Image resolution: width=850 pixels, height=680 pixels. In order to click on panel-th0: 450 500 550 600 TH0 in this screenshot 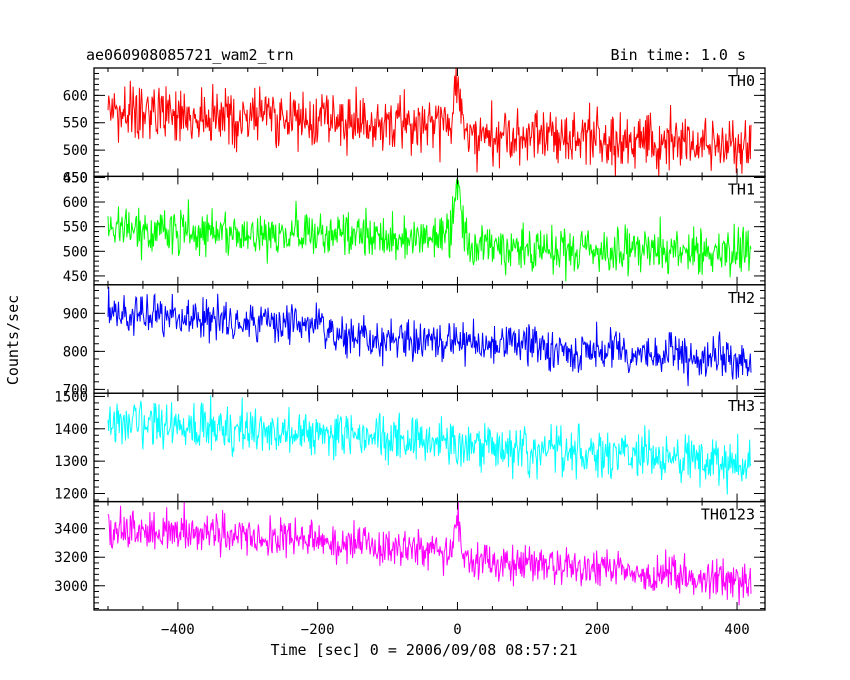, I will do `click(414, 126)`.